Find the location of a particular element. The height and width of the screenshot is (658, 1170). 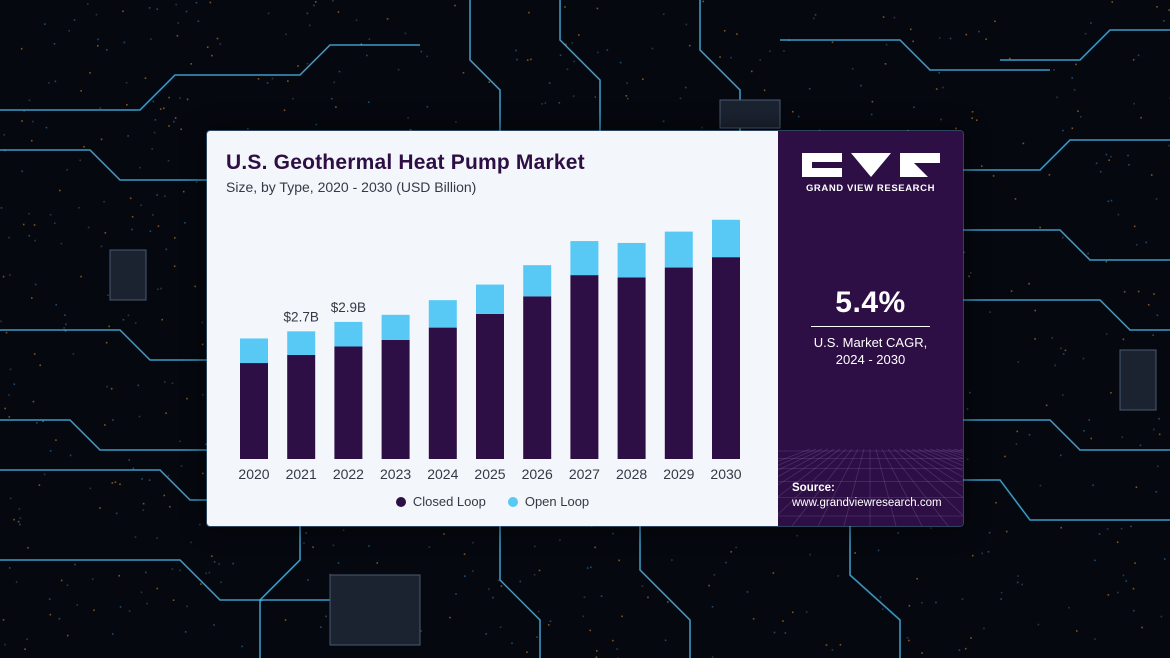

cagr-divider is located at coordinates (870, 326).